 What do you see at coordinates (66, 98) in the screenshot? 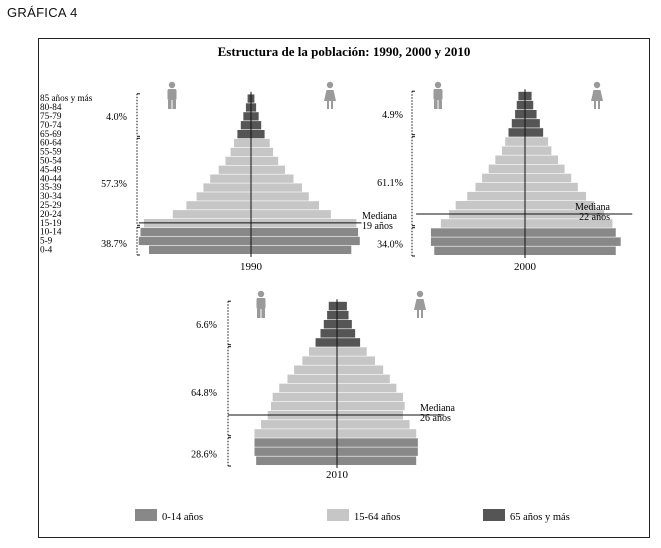
I see `age-label-85 años y más: 85 años y más` at bounding box center [66, 98].